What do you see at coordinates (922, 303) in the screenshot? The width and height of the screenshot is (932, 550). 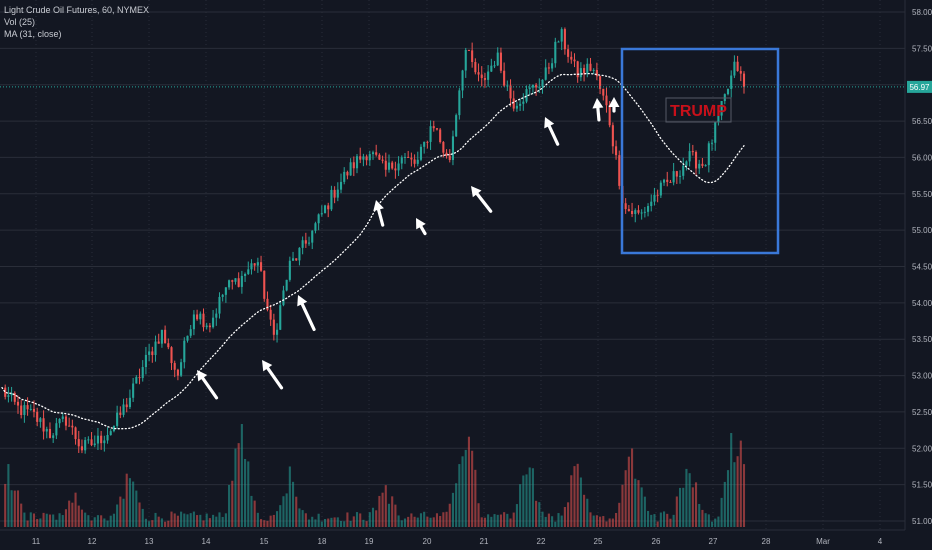 I see `price-axis-label: 54.00` at bounding box center [922, 303].